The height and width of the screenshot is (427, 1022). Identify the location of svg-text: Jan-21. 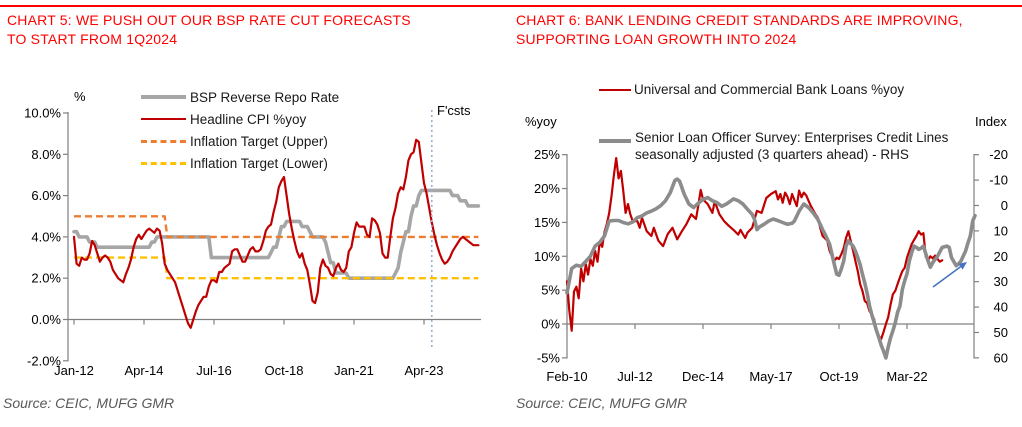
(354, 370).